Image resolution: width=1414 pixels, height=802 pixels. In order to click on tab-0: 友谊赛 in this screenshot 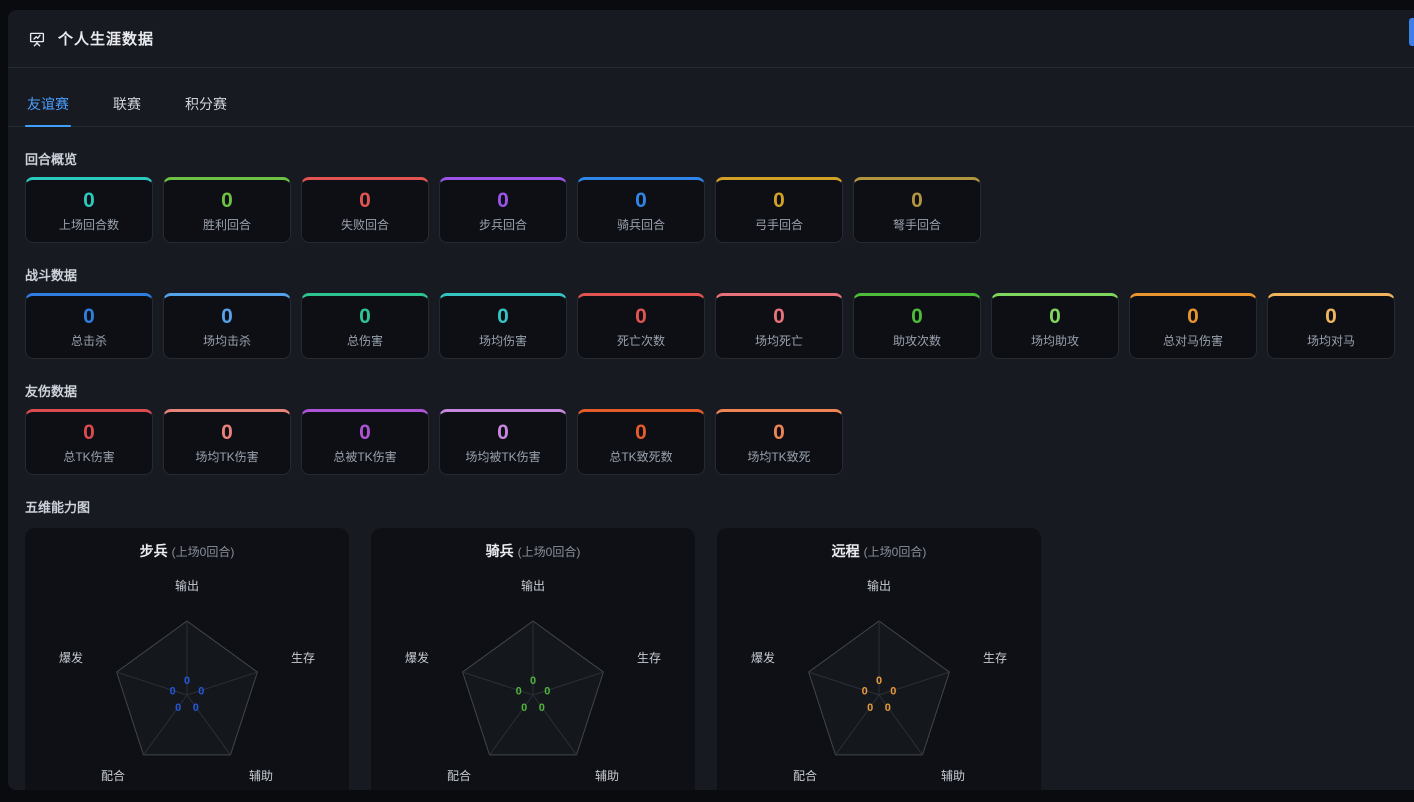, I will do `click(48, 107)`.